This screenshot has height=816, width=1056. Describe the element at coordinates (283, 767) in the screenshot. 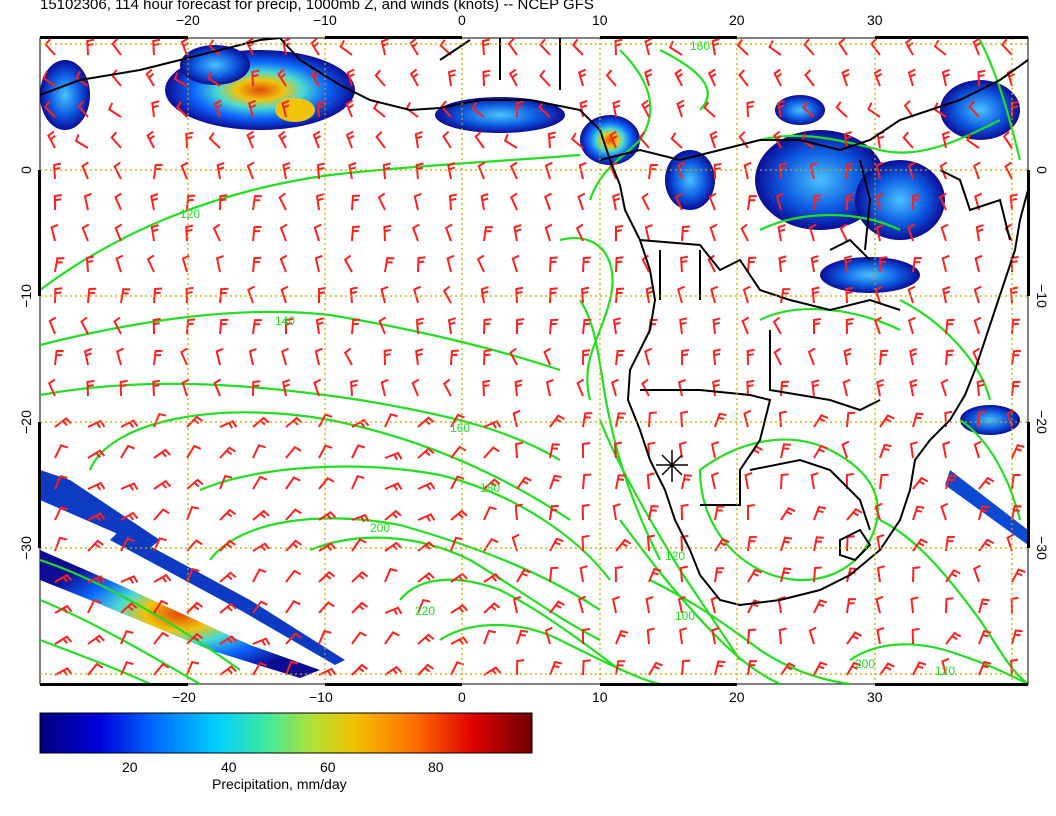

I see `colorbar-ticks: 20 40 60 80` at that location.